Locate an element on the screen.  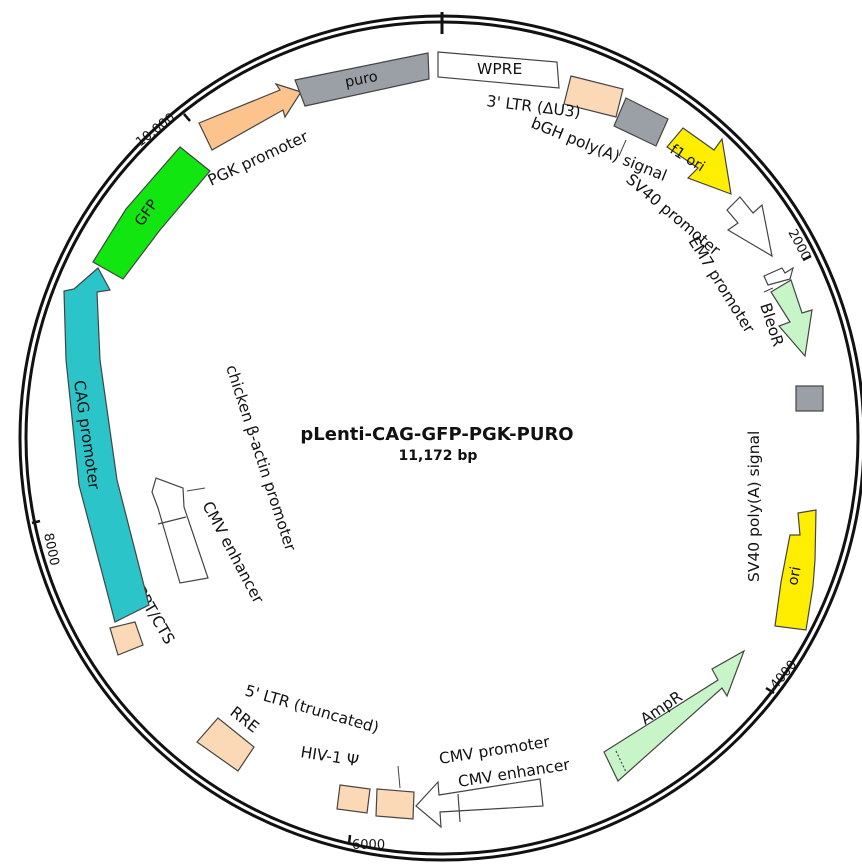
feature-cmv-promoter-enhancer is located at coordinates (479, 803).